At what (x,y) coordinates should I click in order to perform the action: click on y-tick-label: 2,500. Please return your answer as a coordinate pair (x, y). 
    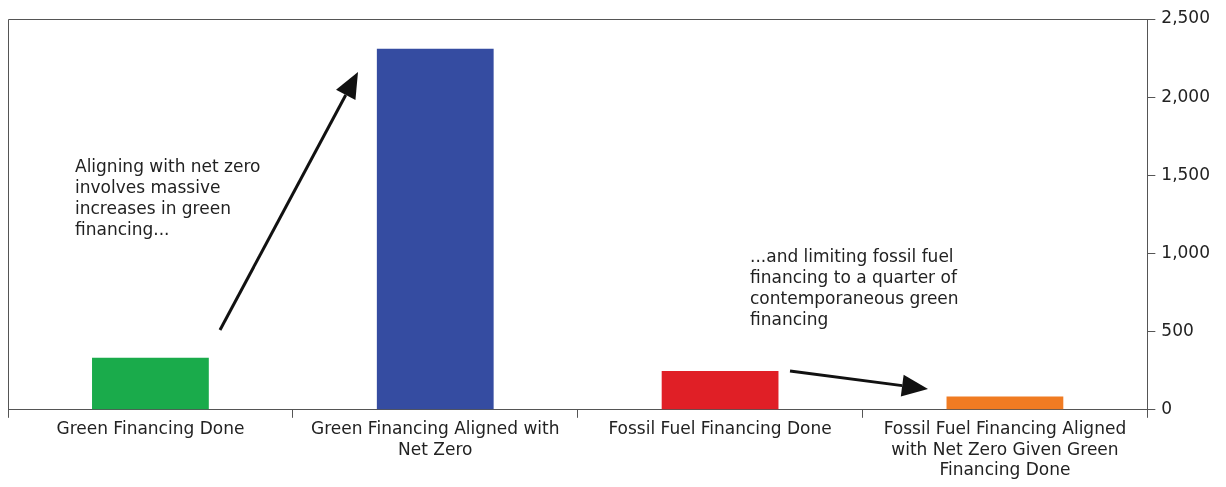
    Looking at the image, I should click on (1185, 17).